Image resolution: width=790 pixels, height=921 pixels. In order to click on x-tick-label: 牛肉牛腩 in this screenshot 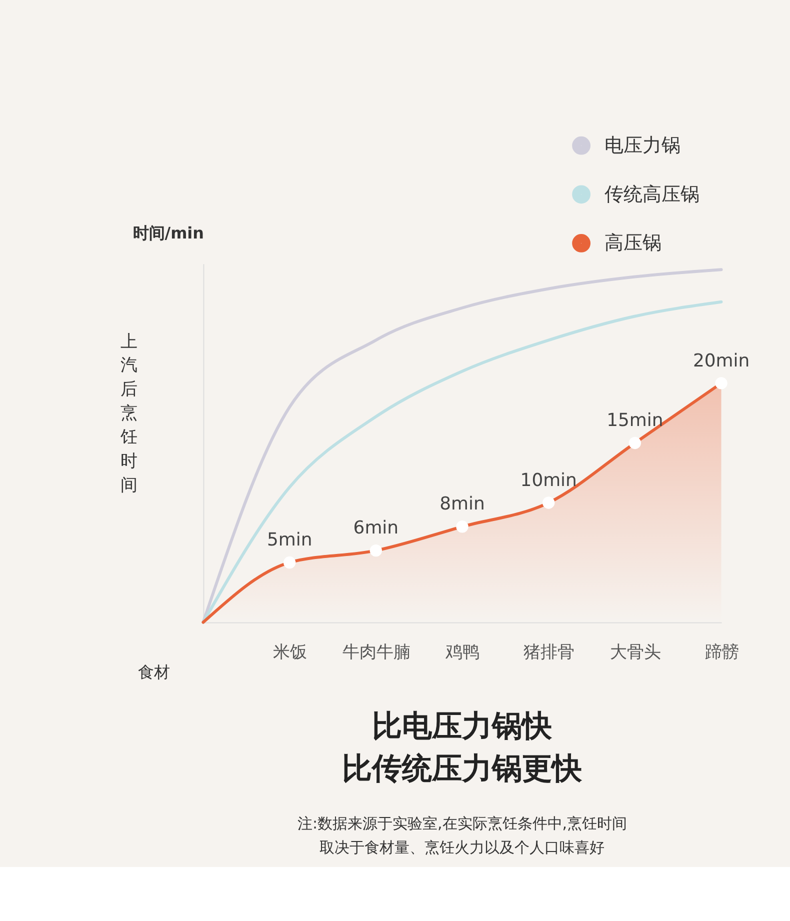, I will do `click(376, 652)`.